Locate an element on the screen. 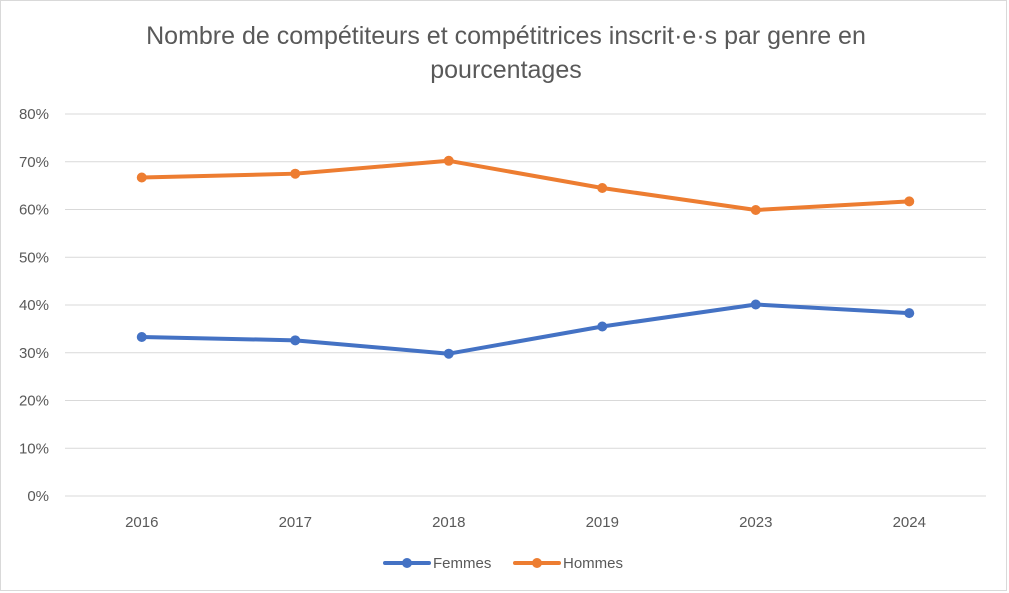 The width and height of the screenshot is (1009, 593). series-line-femmes is located at coordinates (525, 329).